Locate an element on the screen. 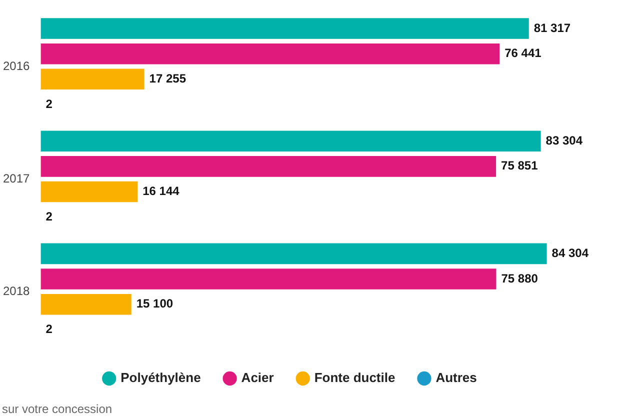  y-tick-label: 2018 is located at coordinates (16, 291).